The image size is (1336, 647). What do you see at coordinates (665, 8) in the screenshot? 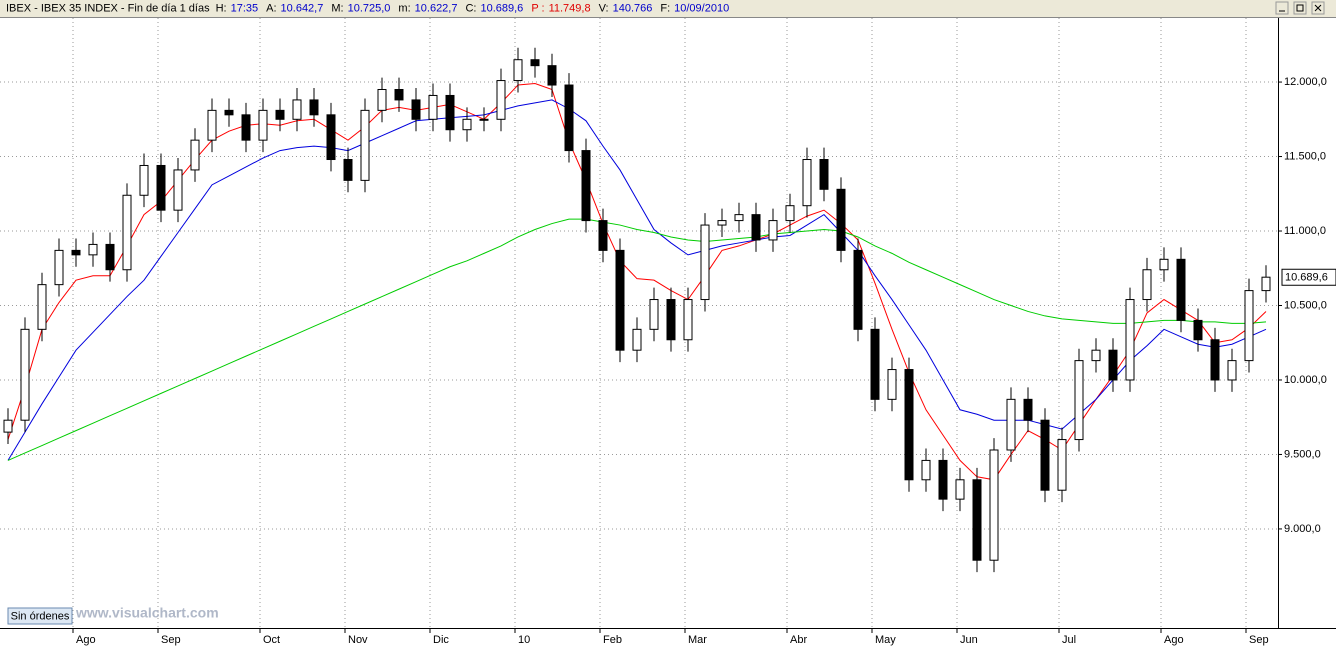
I see `info-label: F:` at bounding box center [665, 8].